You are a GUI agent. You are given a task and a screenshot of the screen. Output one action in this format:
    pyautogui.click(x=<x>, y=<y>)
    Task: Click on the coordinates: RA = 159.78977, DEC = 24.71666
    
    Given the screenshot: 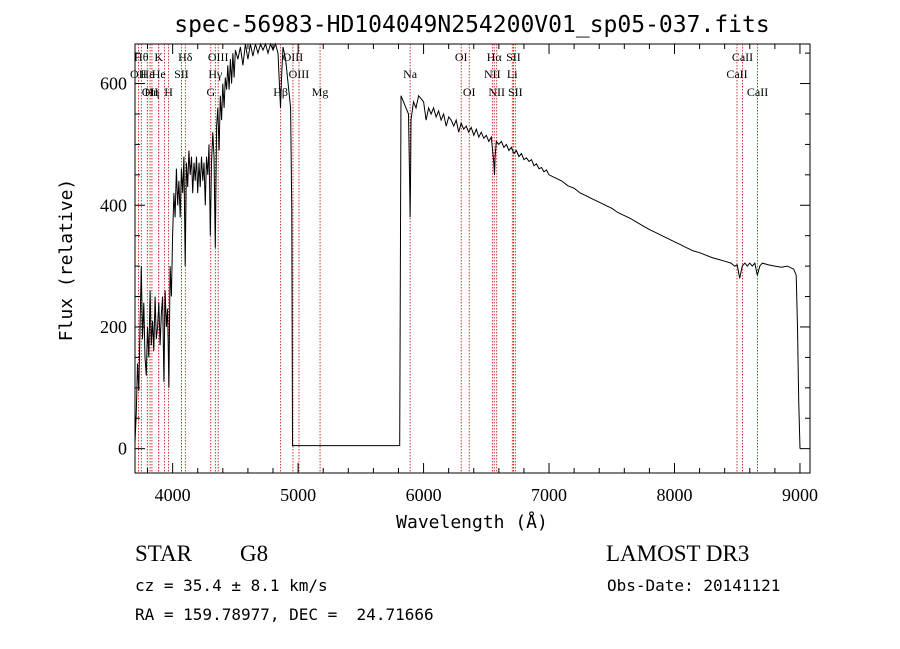 What is the action you would take?
    pyautogui.click(x=284, y=614)
    